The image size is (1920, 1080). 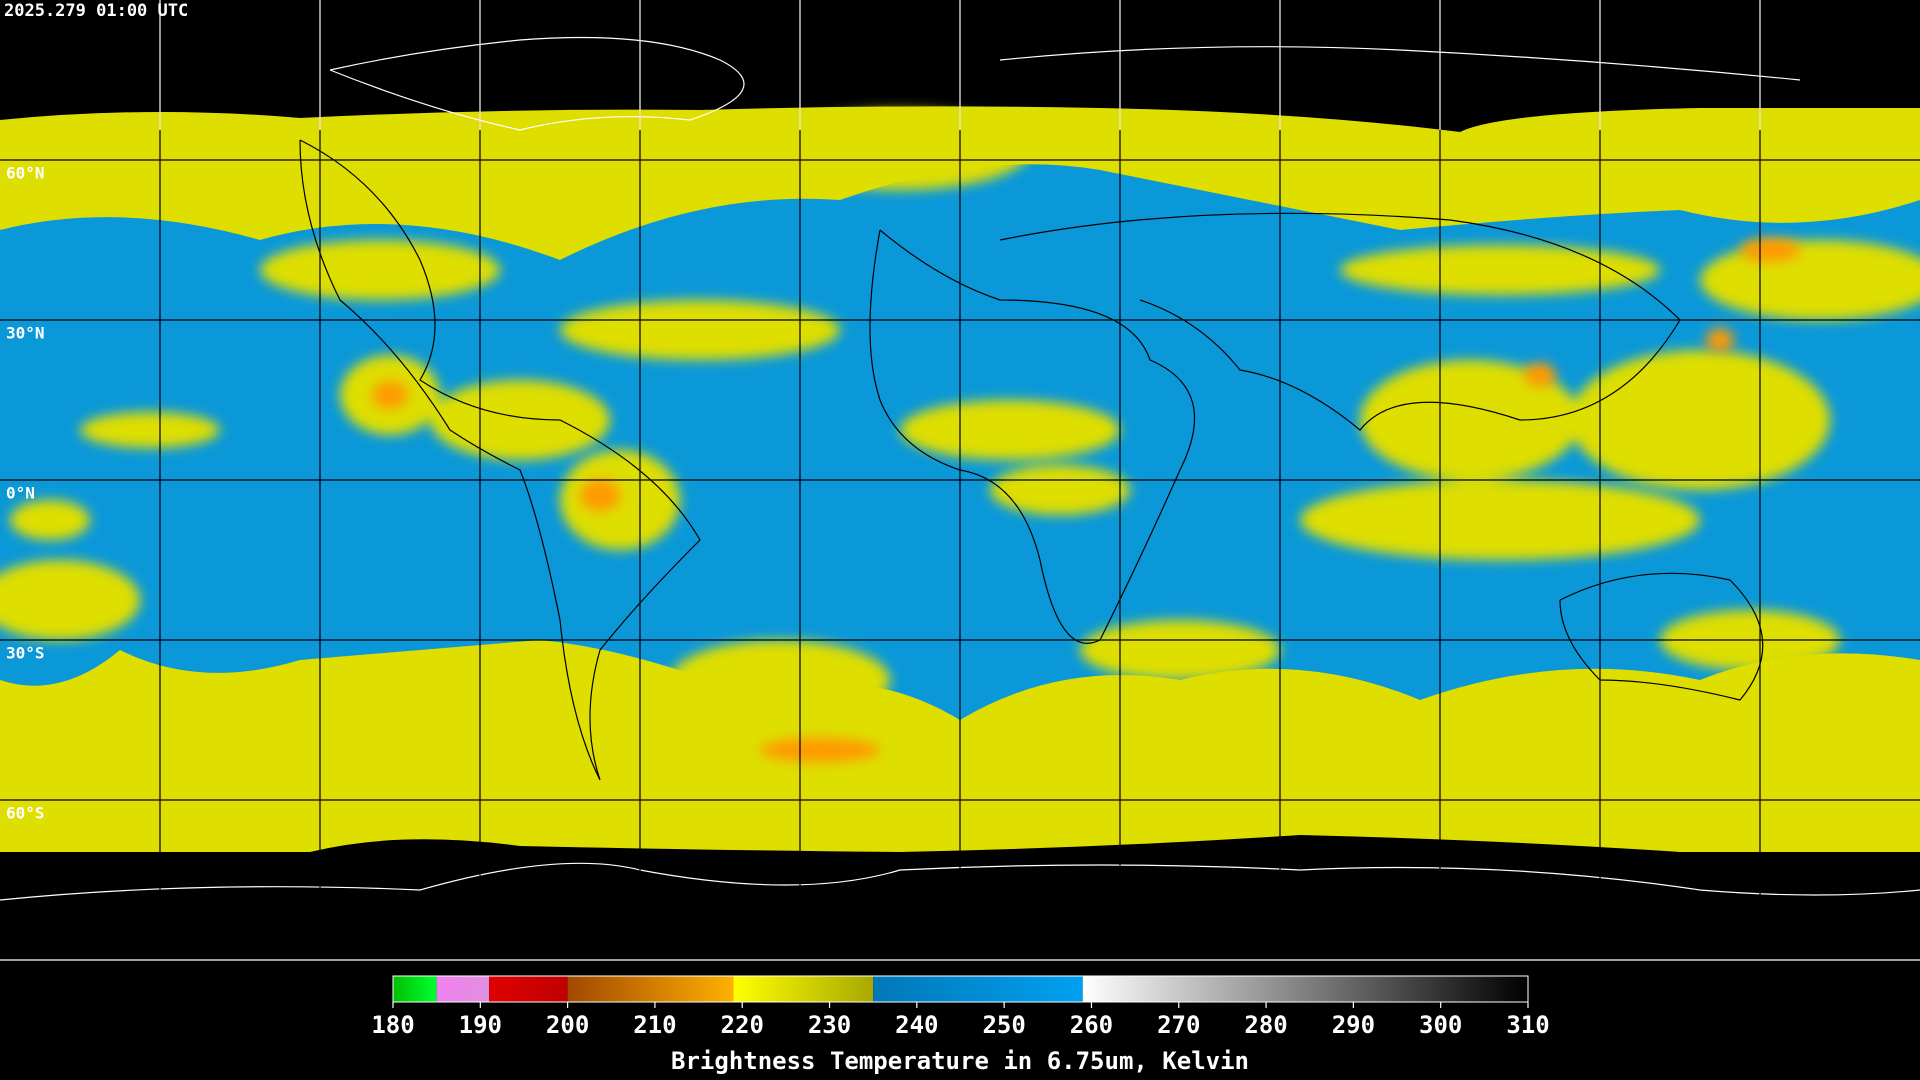 What do you see at coordinates (1091, 1025) in the screenshot?
I see `colorbar-tick-label: 260` at bounding box center [1091, 1025].